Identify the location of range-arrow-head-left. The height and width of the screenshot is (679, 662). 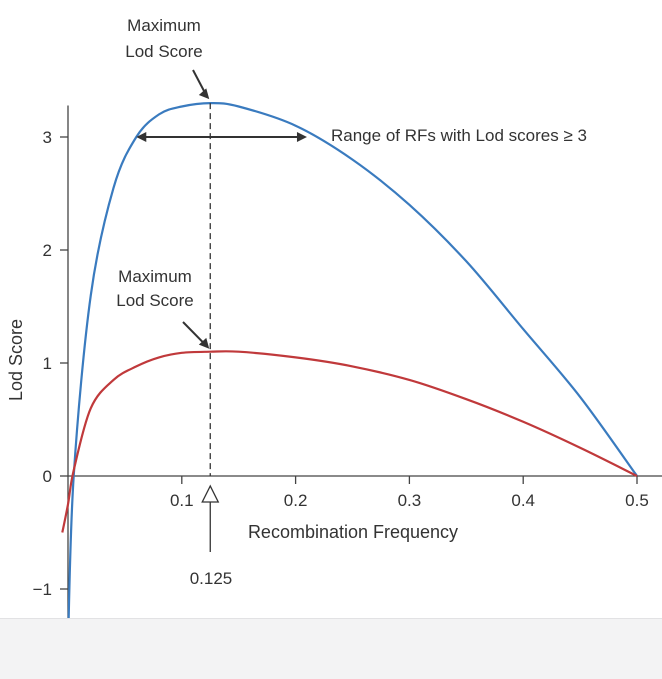
(141, 137).